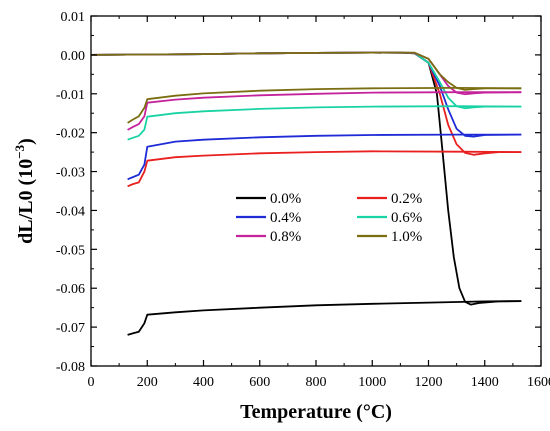 Image resolution: width=550 pixels, height=431 pixels. I want to click on x-tick-label: 400, so click(203, 382).